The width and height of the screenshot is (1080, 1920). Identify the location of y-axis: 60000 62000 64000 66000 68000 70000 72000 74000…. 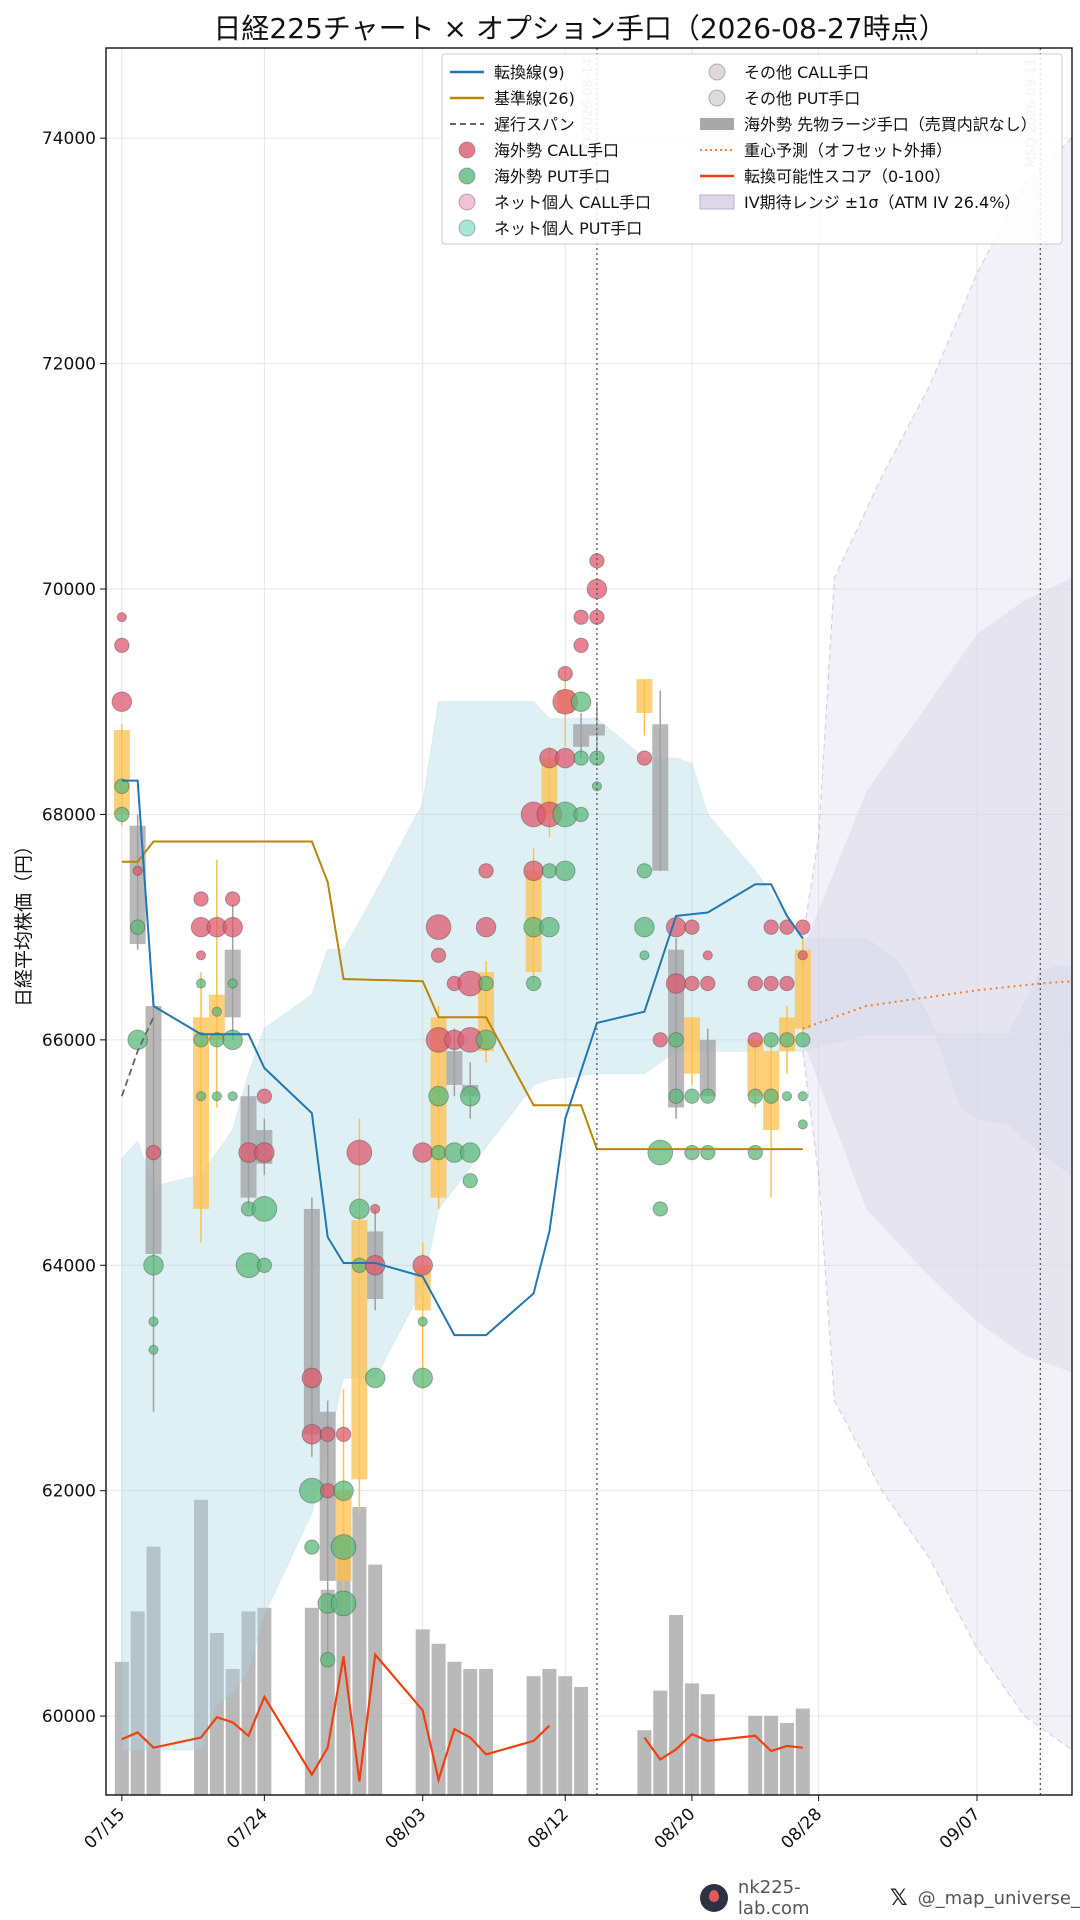
(59, 928).